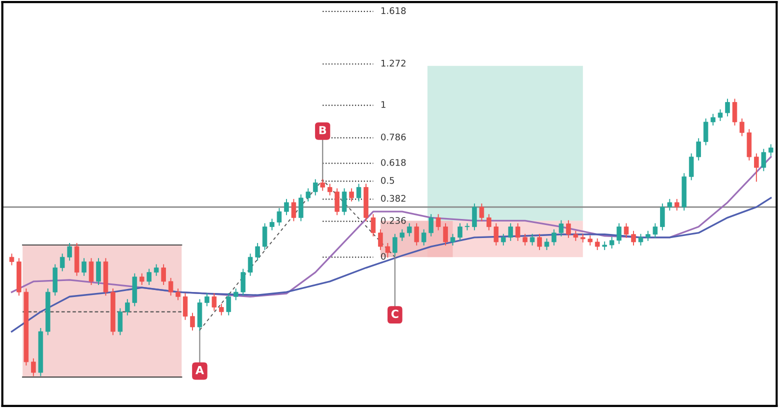 This screenshot has height=408, width=779. Describe the element at coordinates (322, 130) in the screenshot. I see `annotation: B` at that location.